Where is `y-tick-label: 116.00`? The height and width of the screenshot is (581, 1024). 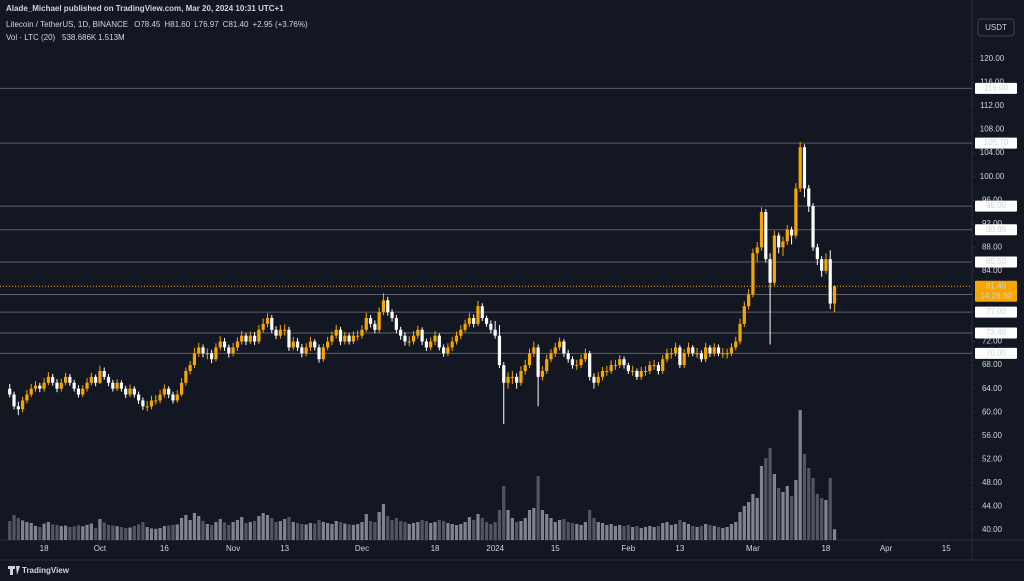 y-tick-label: 116.00 is located at coordinates (992, 82).